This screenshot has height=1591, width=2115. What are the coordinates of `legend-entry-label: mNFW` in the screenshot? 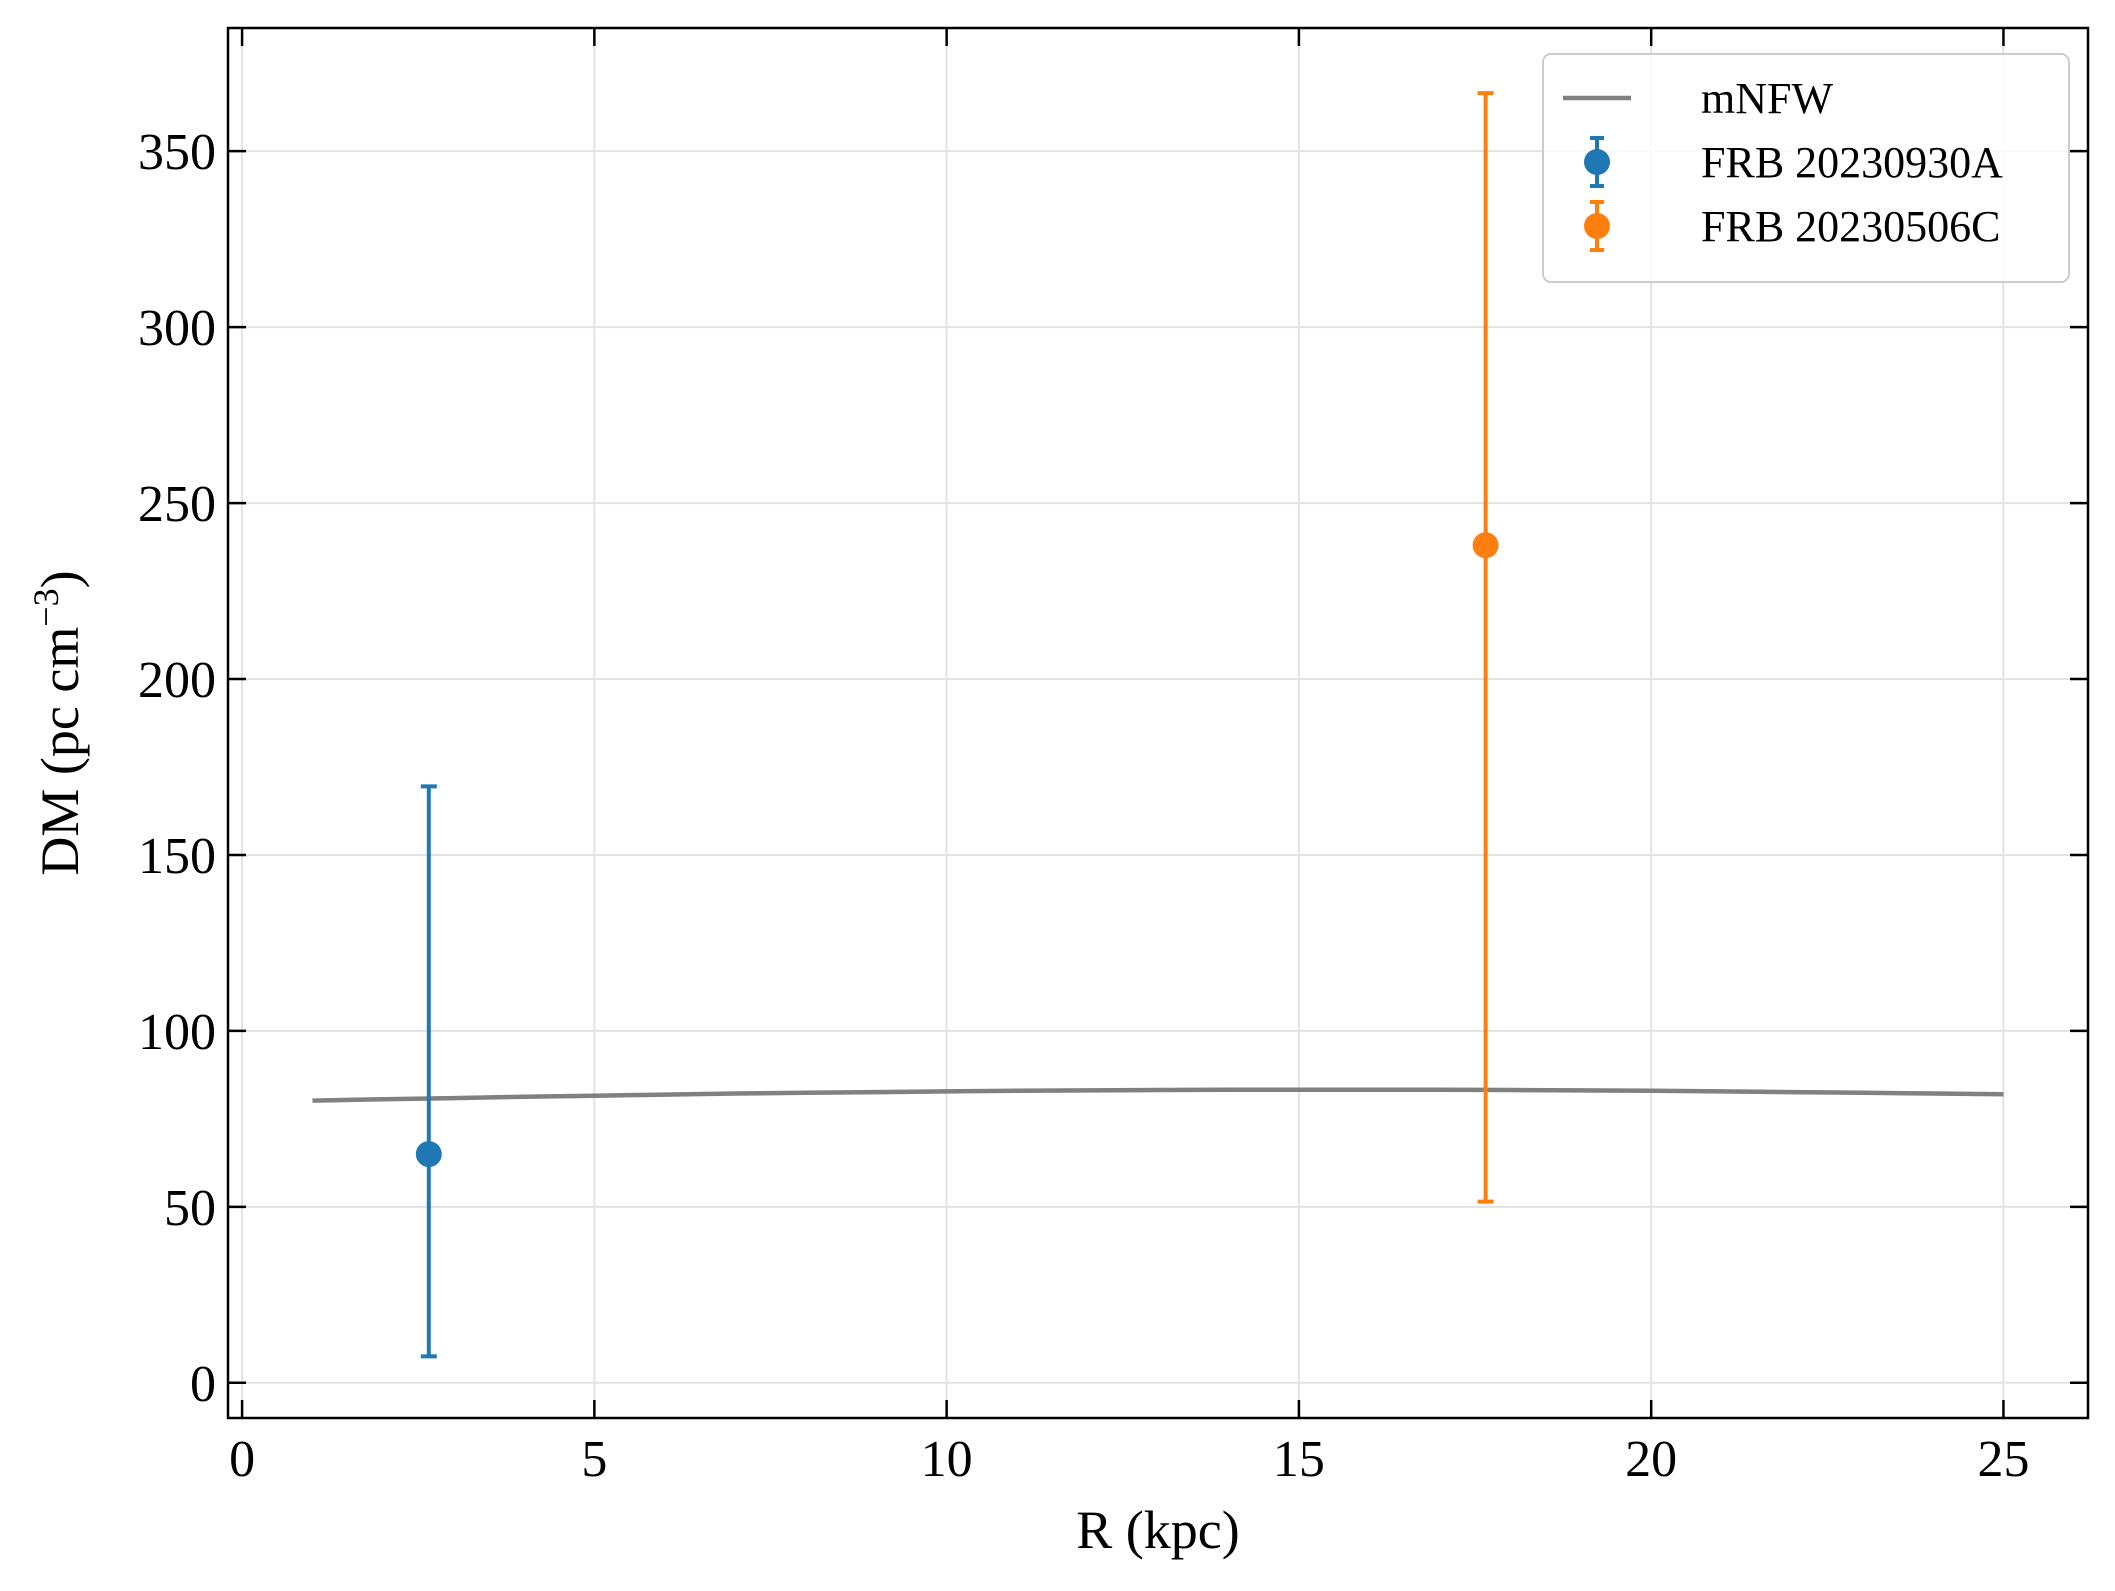 It's located at (1767, 98).